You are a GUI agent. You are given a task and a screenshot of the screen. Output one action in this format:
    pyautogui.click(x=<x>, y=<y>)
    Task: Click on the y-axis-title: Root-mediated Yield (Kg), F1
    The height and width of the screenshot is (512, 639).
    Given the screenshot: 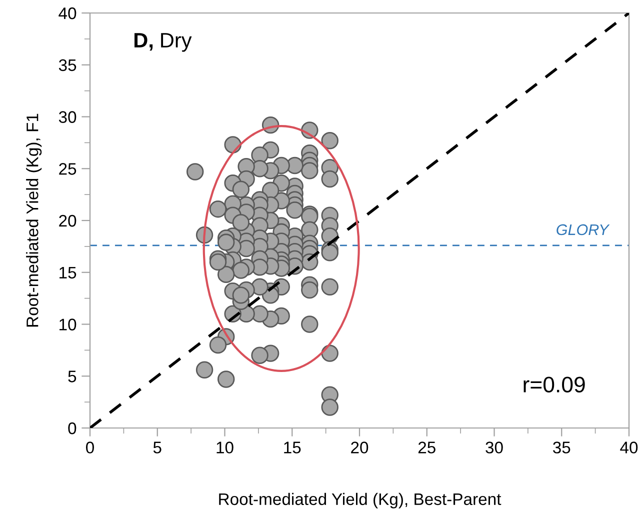 What is the action you would take?
    pyautogui.click(x=34, y=220)
    